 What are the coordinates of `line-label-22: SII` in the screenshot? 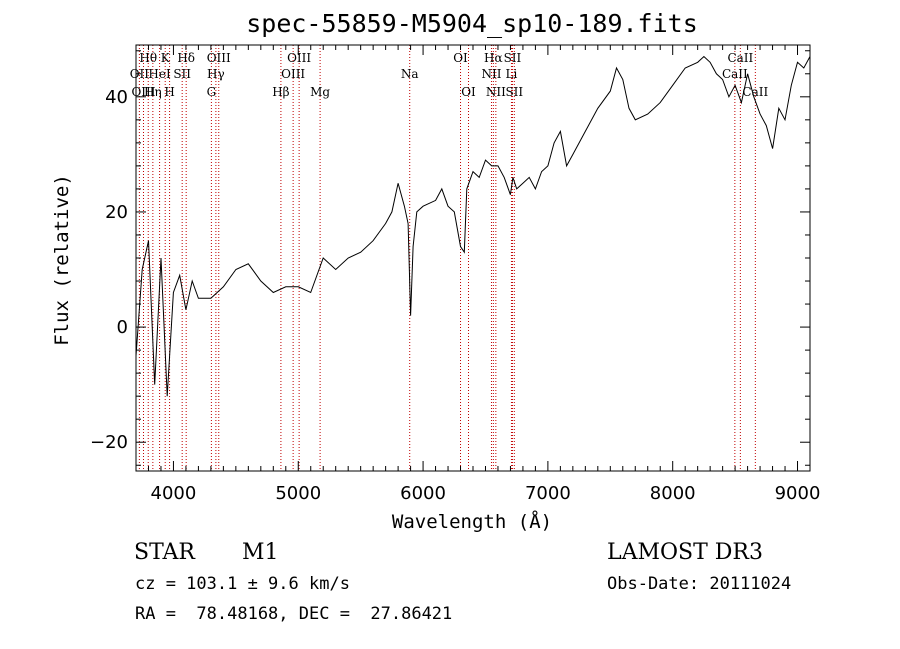 It's located at (513, 58).